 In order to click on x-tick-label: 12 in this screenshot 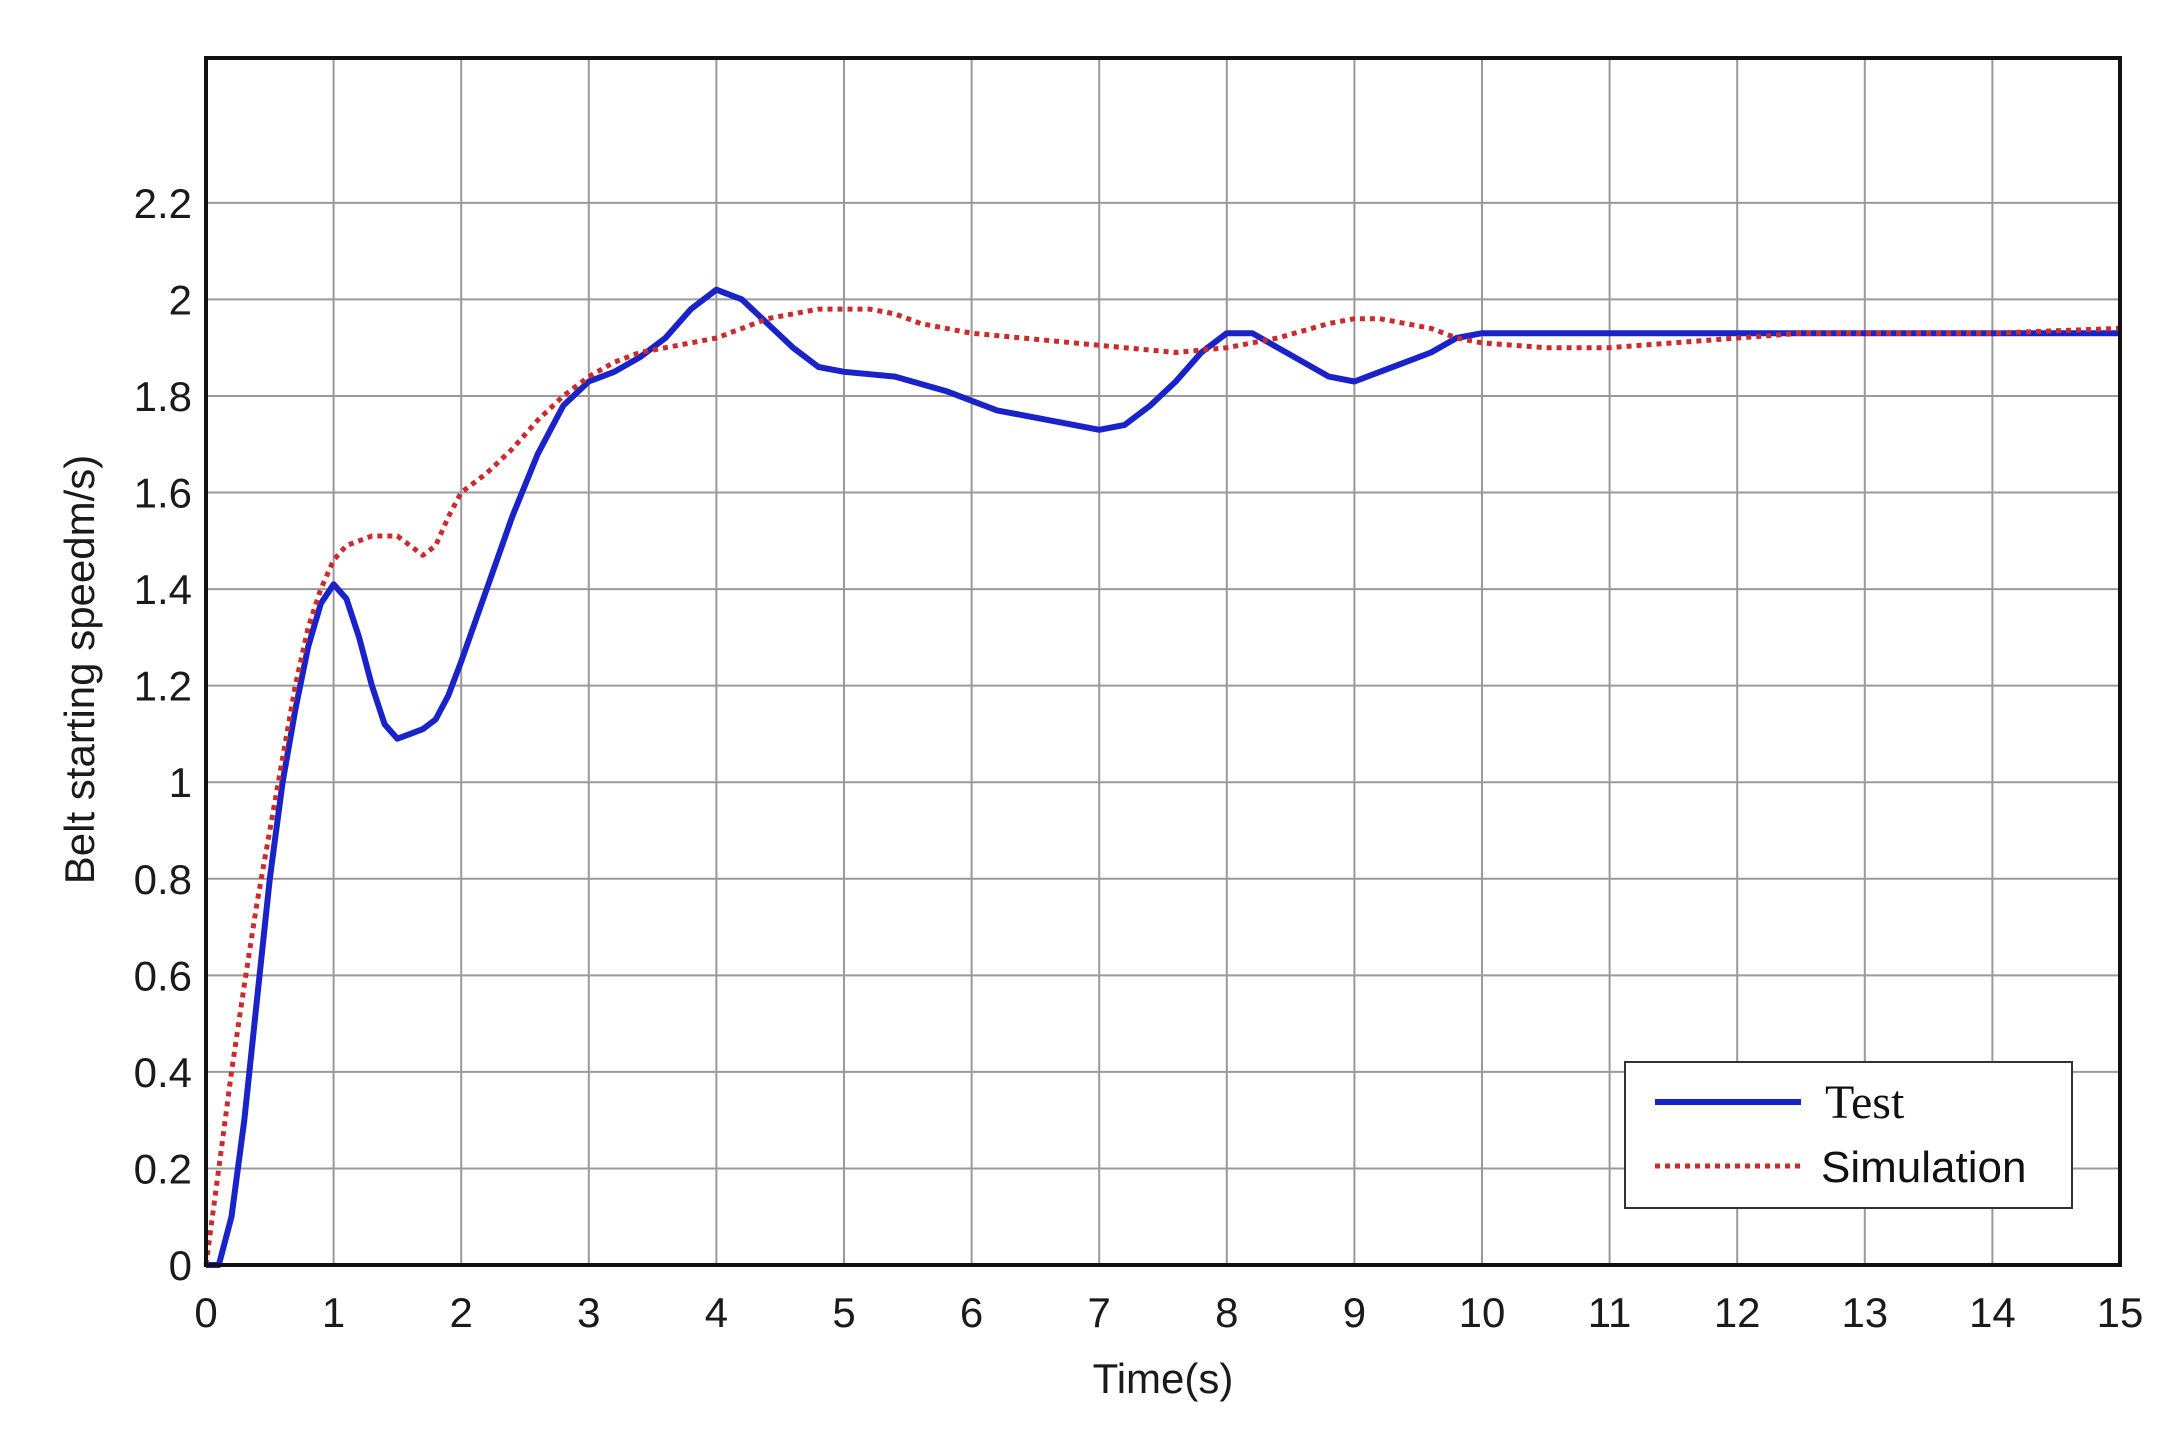, I will do `click(1737, 1312)`.